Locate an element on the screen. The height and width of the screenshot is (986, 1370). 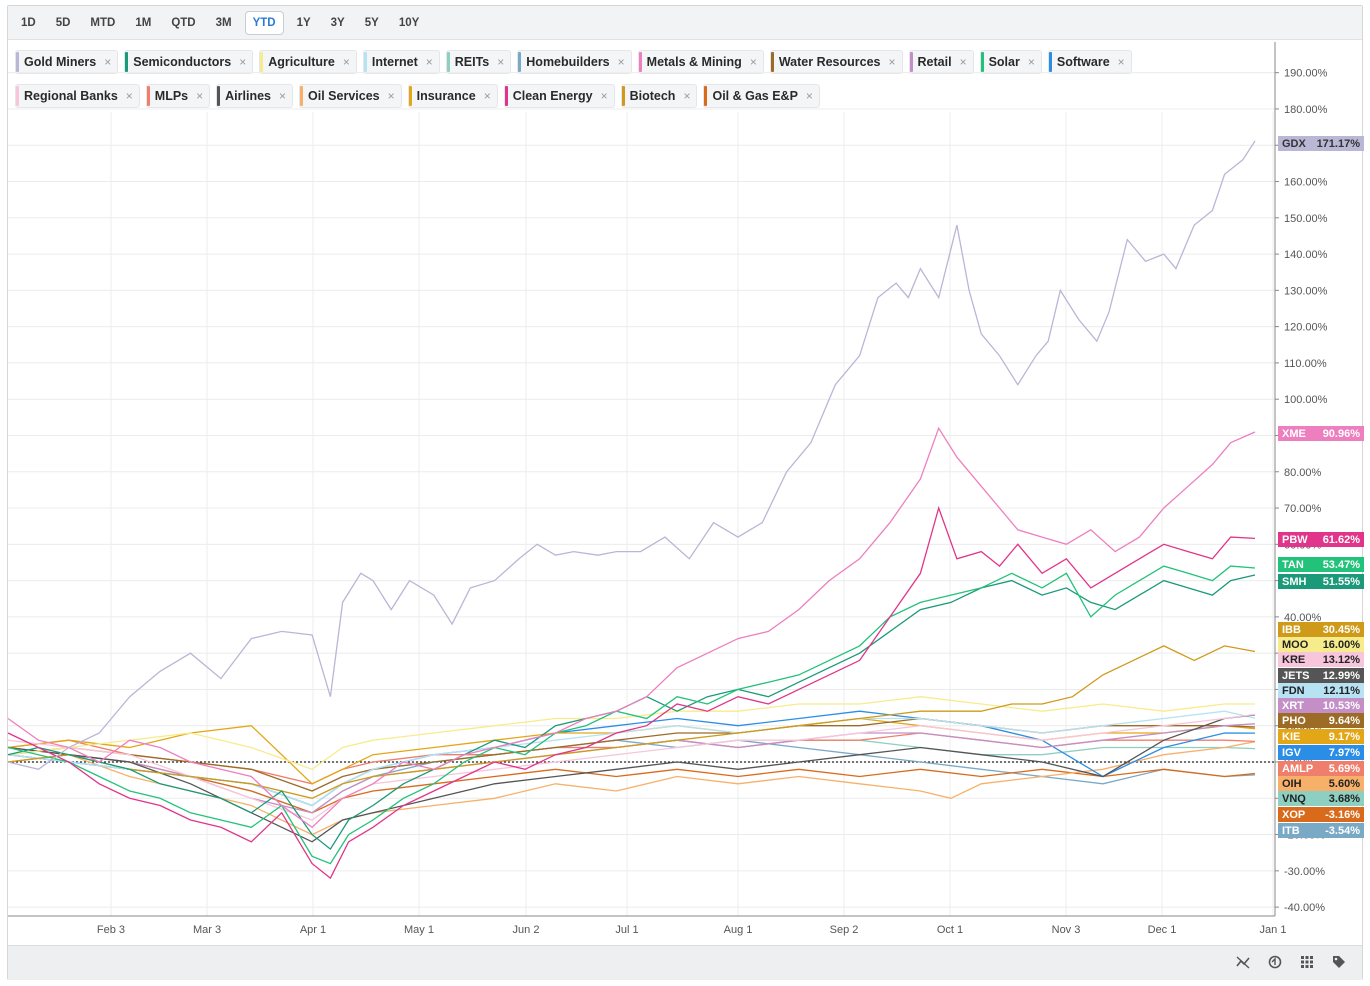
range-button-1m: 1M is located at coordinates (143, 22).